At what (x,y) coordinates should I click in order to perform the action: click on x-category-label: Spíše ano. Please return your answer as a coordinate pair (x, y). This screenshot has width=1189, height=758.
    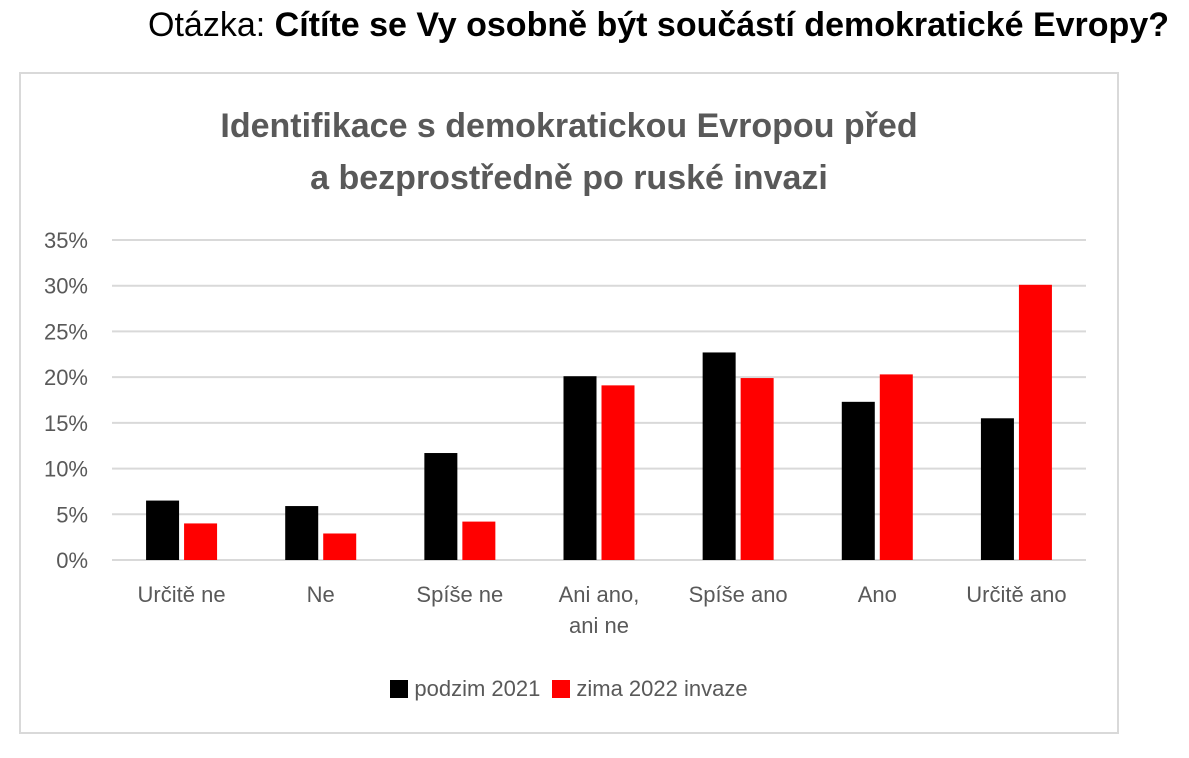
    Looking at the image, I should click on (738, 594).